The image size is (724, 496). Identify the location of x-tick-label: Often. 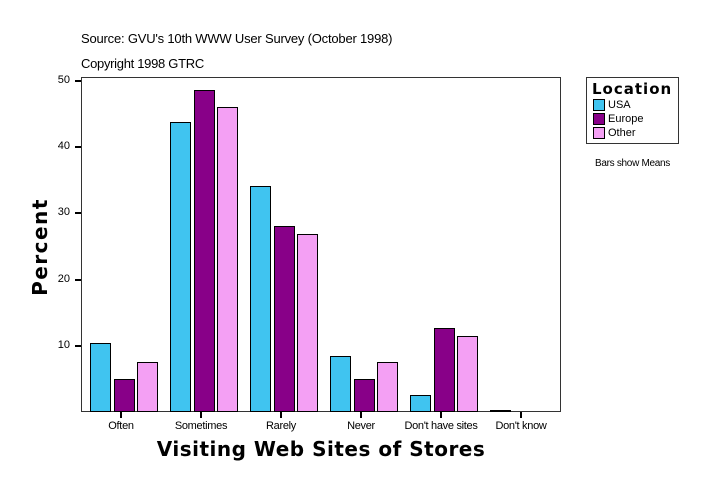
(121, 426).